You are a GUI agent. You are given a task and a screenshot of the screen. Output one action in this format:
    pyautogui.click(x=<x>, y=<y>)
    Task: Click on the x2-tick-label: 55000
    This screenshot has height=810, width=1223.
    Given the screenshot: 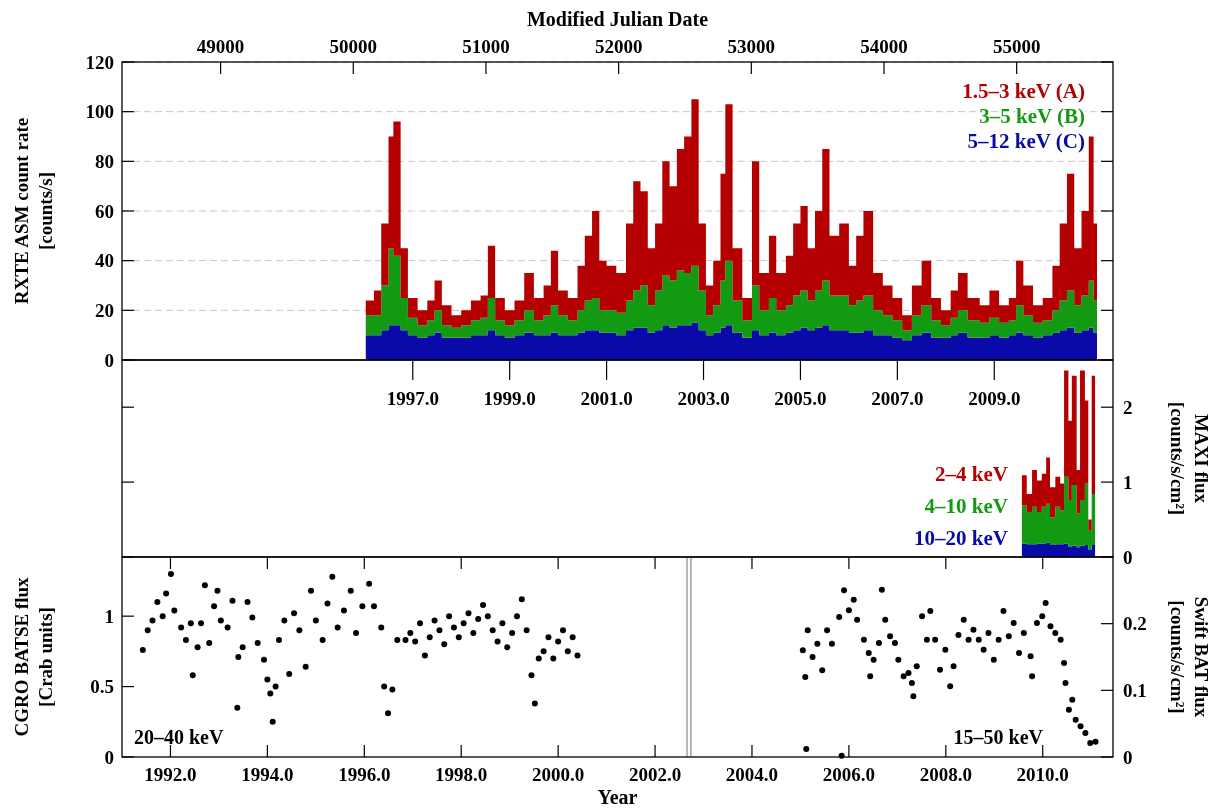 What is the action you would take?
    pyautogui.click(x=1016, y=46)
    